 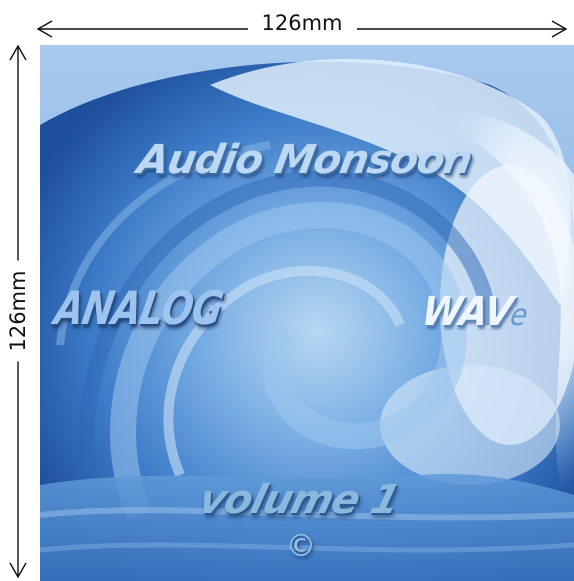 I want to click on height-dimension-label: 126mm, so click(x=18, y=311).